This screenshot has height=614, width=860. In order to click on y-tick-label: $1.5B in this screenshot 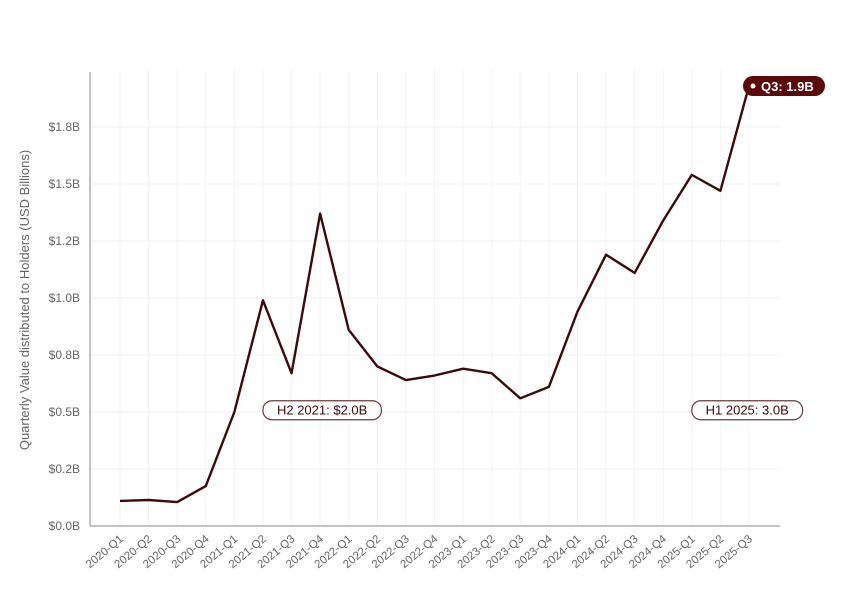, I will do `click(64, 184)`.